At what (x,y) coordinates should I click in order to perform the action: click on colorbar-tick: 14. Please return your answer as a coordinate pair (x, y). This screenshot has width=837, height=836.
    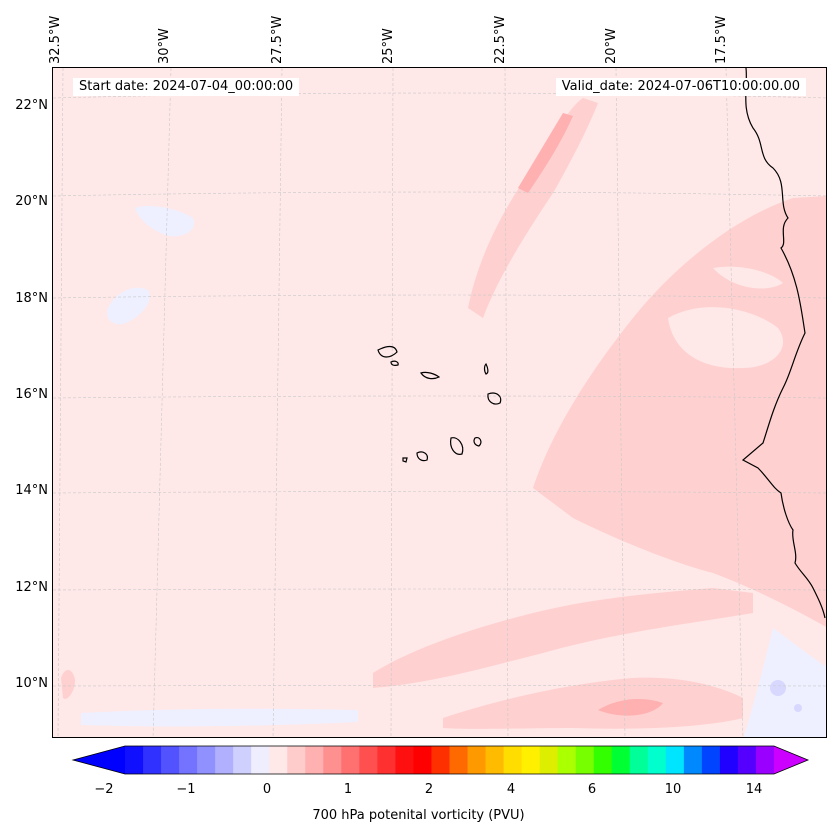
    Looking at the image, I should click on (754, 789).